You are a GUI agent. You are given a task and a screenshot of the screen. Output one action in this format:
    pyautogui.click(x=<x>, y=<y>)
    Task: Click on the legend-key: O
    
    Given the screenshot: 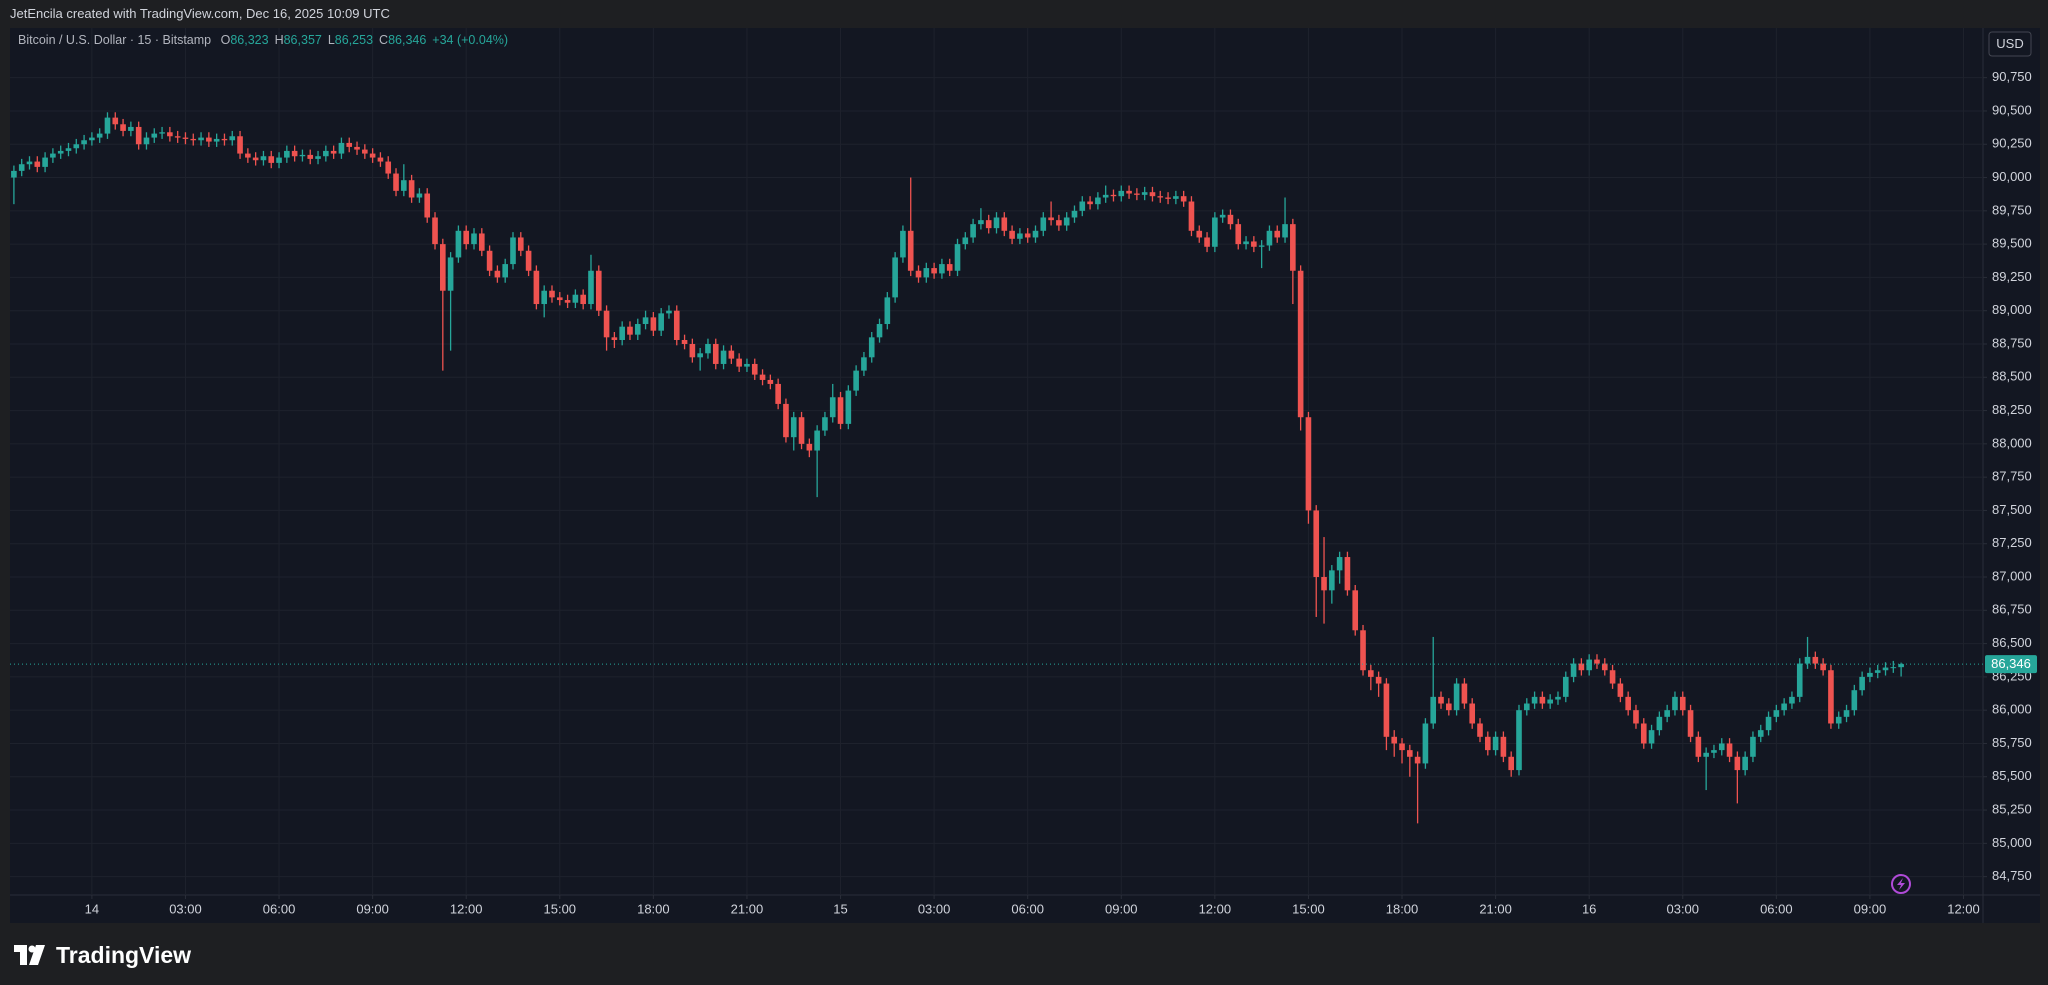 What is the action you would take?
    pyautogui.click(x=225, y=40)
    